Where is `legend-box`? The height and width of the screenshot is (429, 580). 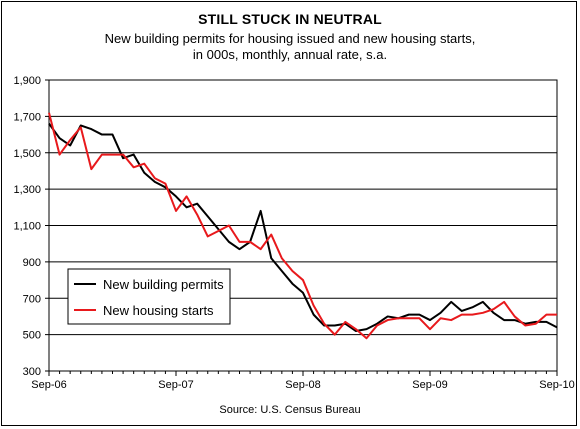
legend-box is located at coordinates (149, 296).